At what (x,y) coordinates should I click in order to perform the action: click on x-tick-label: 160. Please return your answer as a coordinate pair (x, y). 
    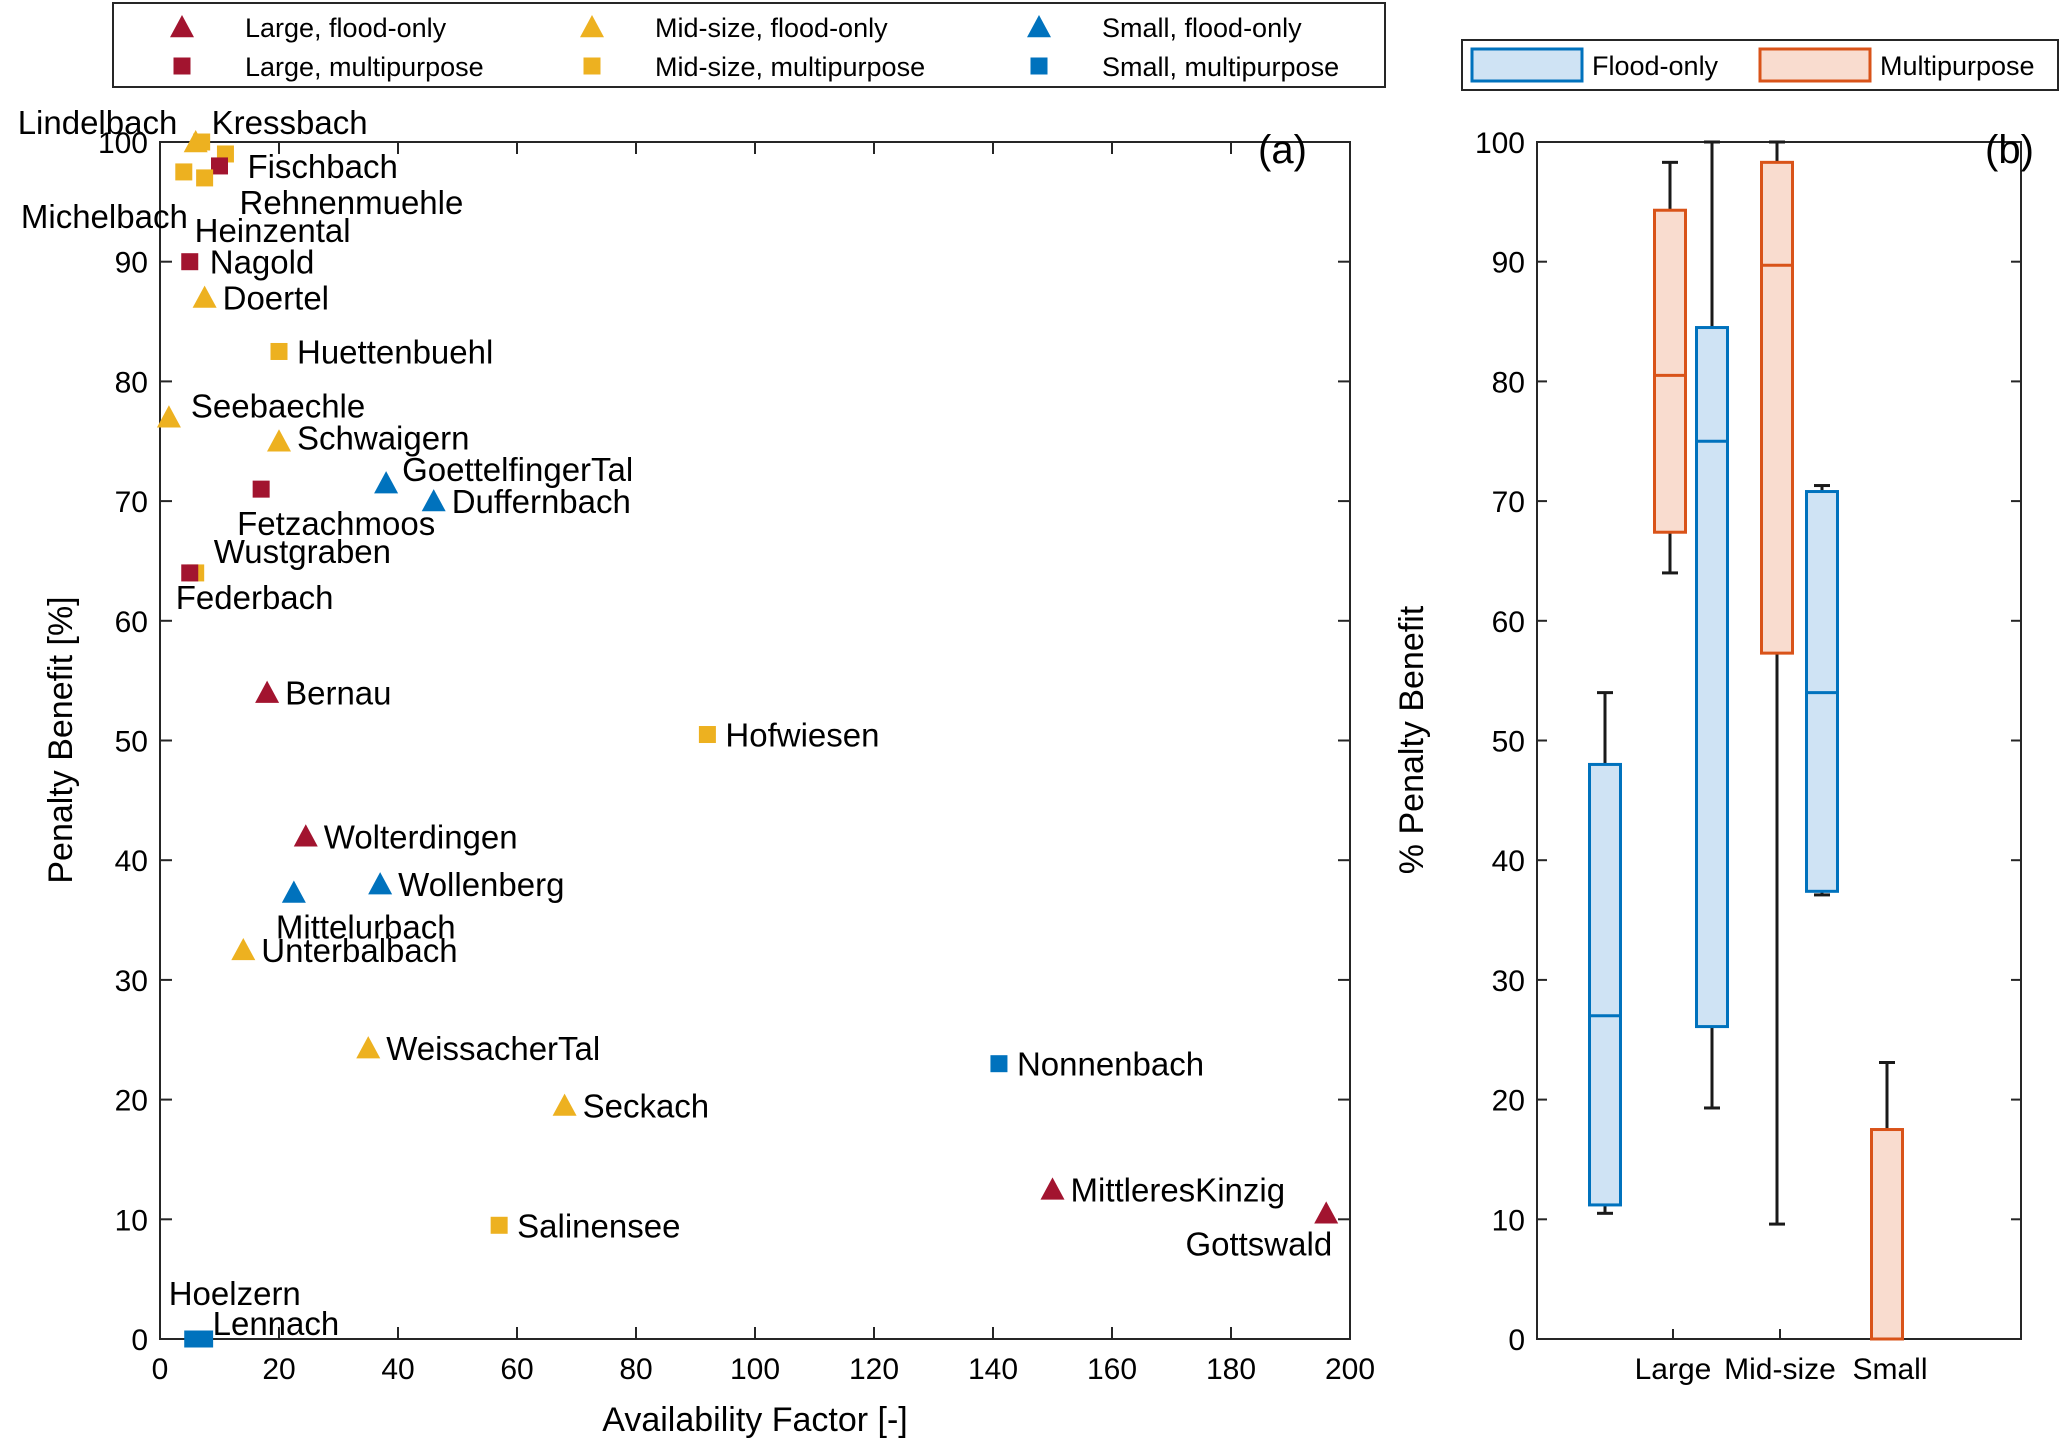
    Looking at the image, I should click on (1112, 1369).